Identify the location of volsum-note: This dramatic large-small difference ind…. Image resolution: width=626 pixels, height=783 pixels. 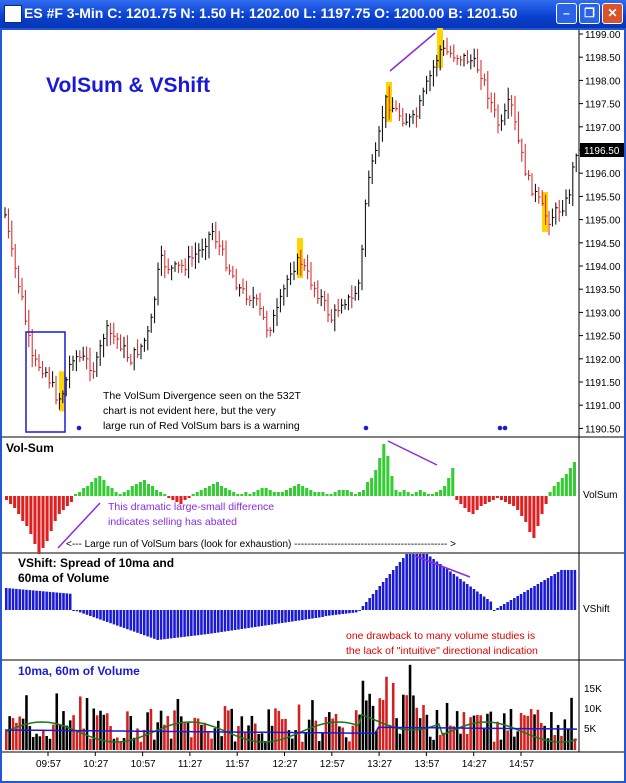
(191, 515).